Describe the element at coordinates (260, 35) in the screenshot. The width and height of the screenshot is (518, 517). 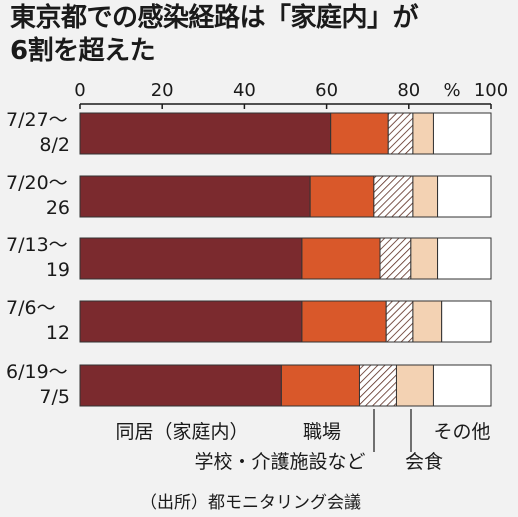
I see `chart-title: 東京都での感染経路は「家庭内」が 6割を超えた` at that location.